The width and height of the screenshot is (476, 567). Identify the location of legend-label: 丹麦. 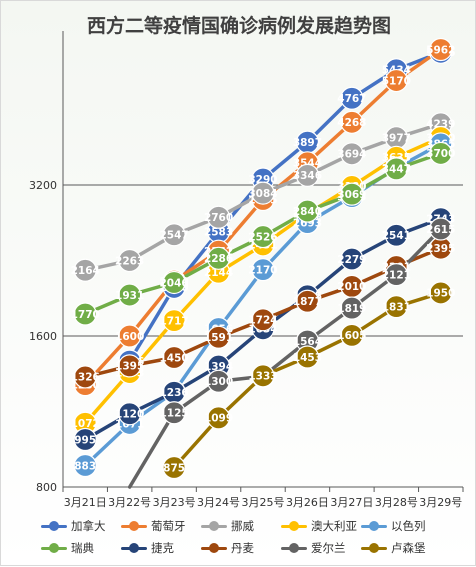
(242, 548).